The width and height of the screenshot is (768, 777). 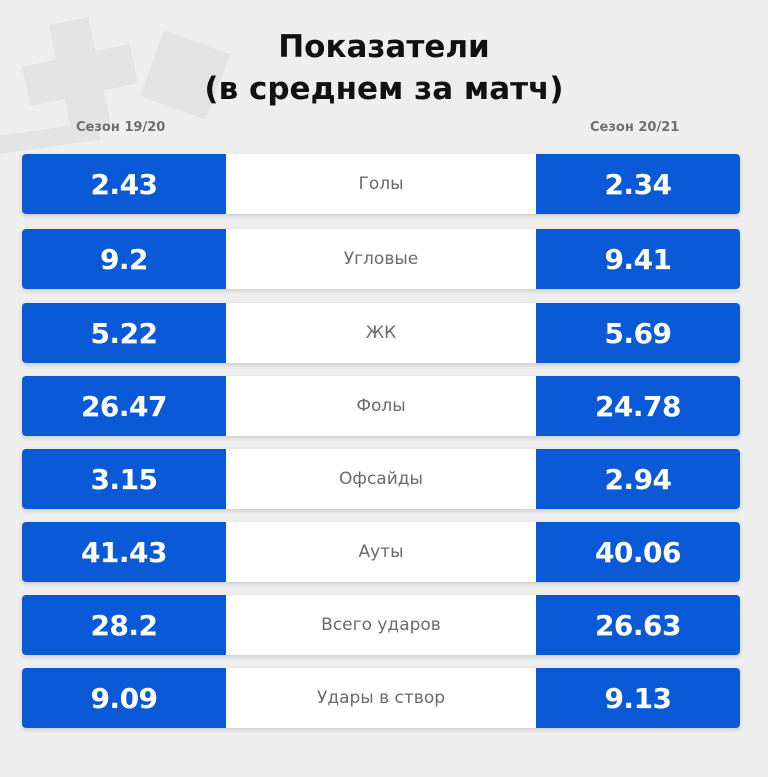 I want to click on stat-row-goals: 2.43 Голы 2.34, so click(x=381, y=184).